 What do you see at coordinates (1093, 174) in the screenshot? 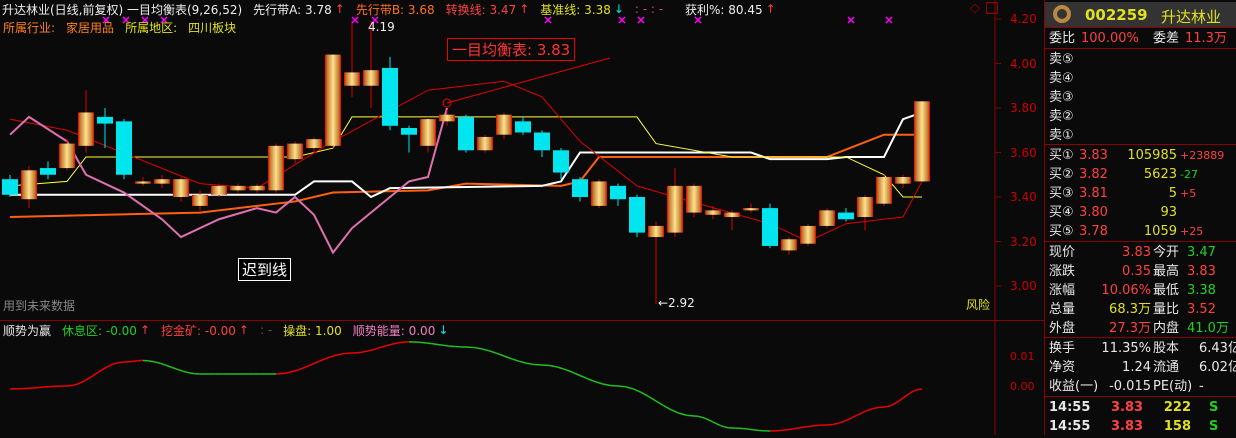
I see `buy-price: 3.82` at bounding box center [1093, 174].